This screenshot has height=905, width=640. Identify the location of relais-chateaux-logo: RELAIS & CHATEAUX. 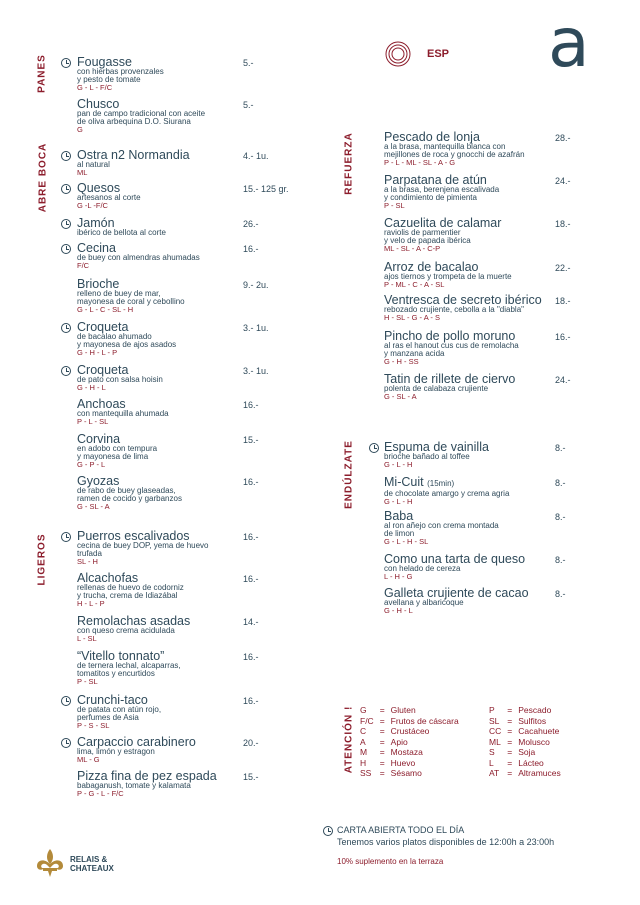
(84, 863).